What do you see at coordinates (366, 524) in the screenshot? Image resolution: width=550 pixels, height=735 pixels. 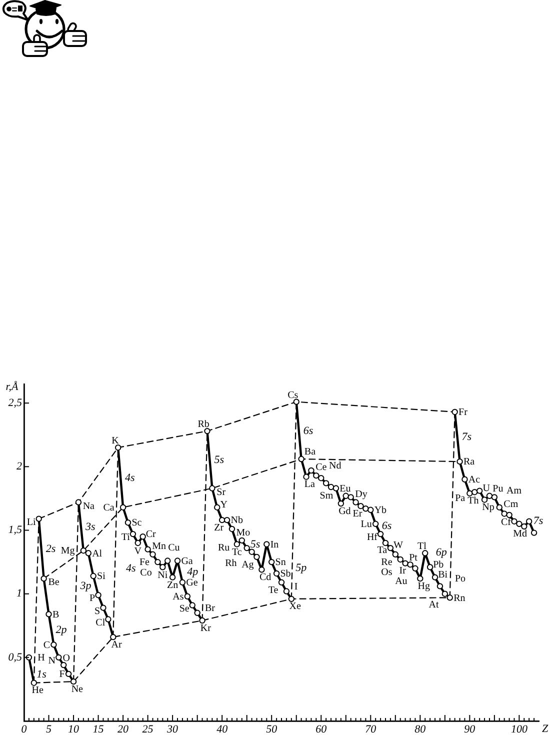 I see `annotation: Lu` at bounding box center [366, 524].